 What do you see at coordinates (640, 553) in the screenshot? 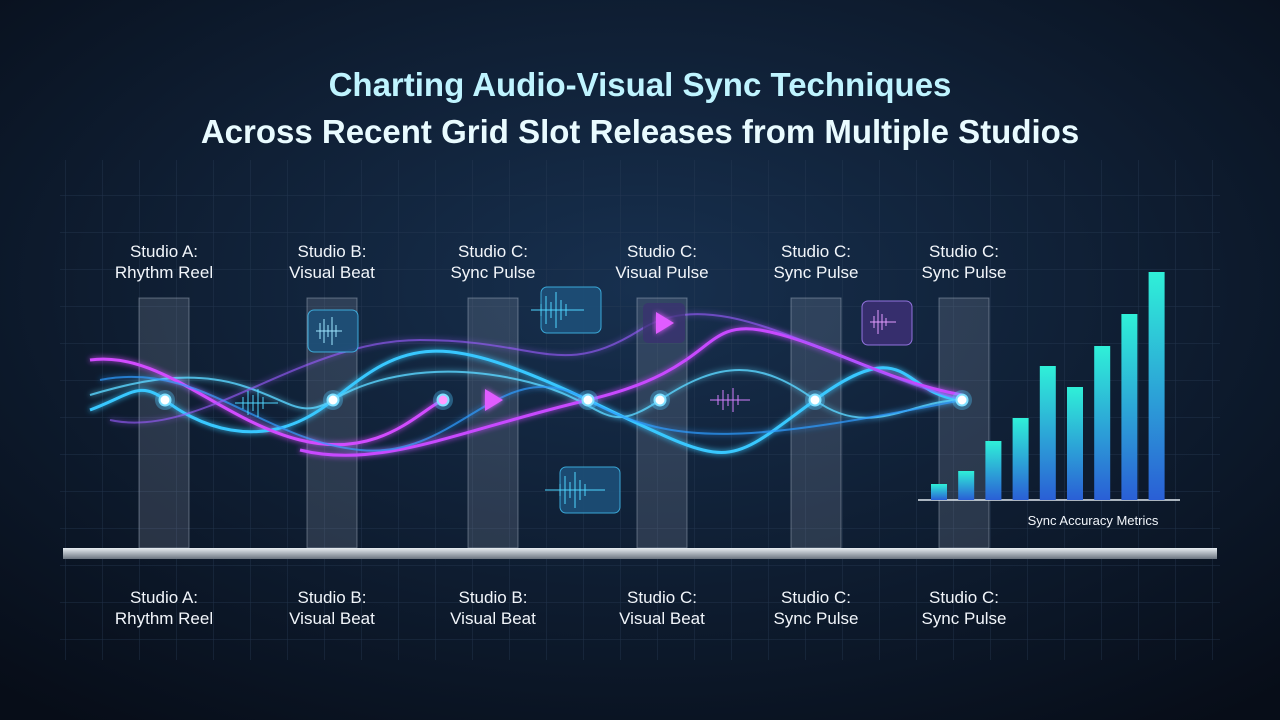
I see `timeline-platform` at bounding box center [640, 553].